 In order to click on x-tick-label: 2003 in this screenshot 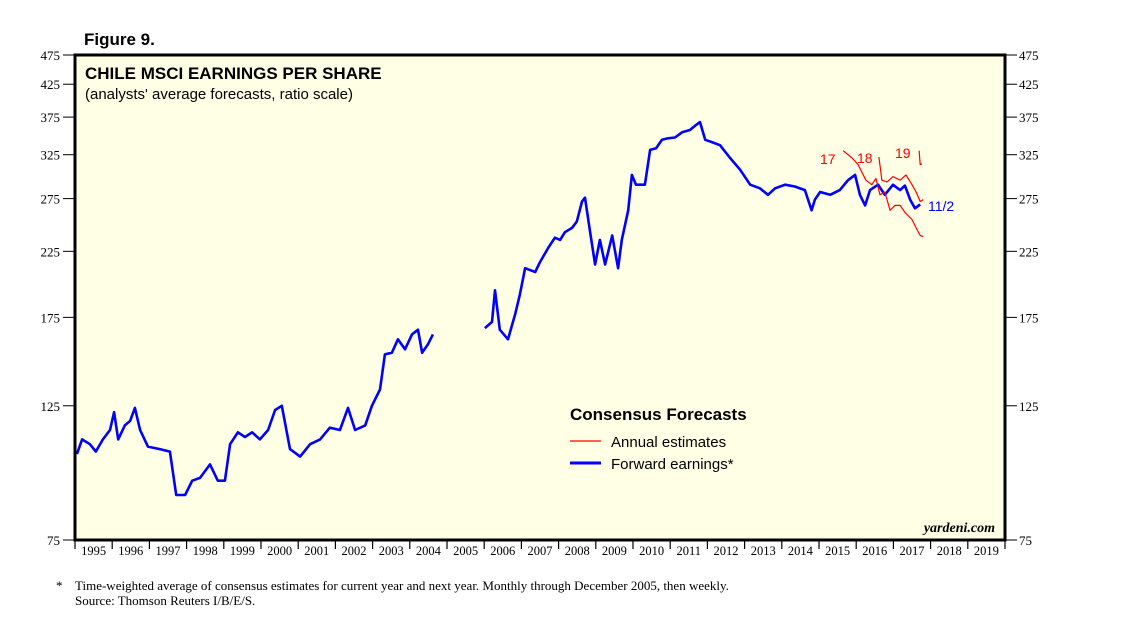, I will do `click(391, 551)`.